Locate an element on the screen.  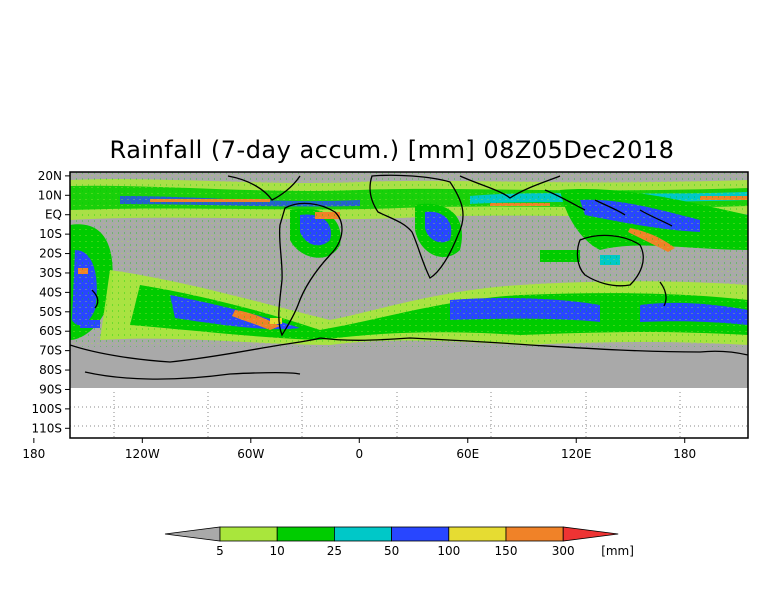
colorbar-level-label: 5 is located at coordinates (220, 551).